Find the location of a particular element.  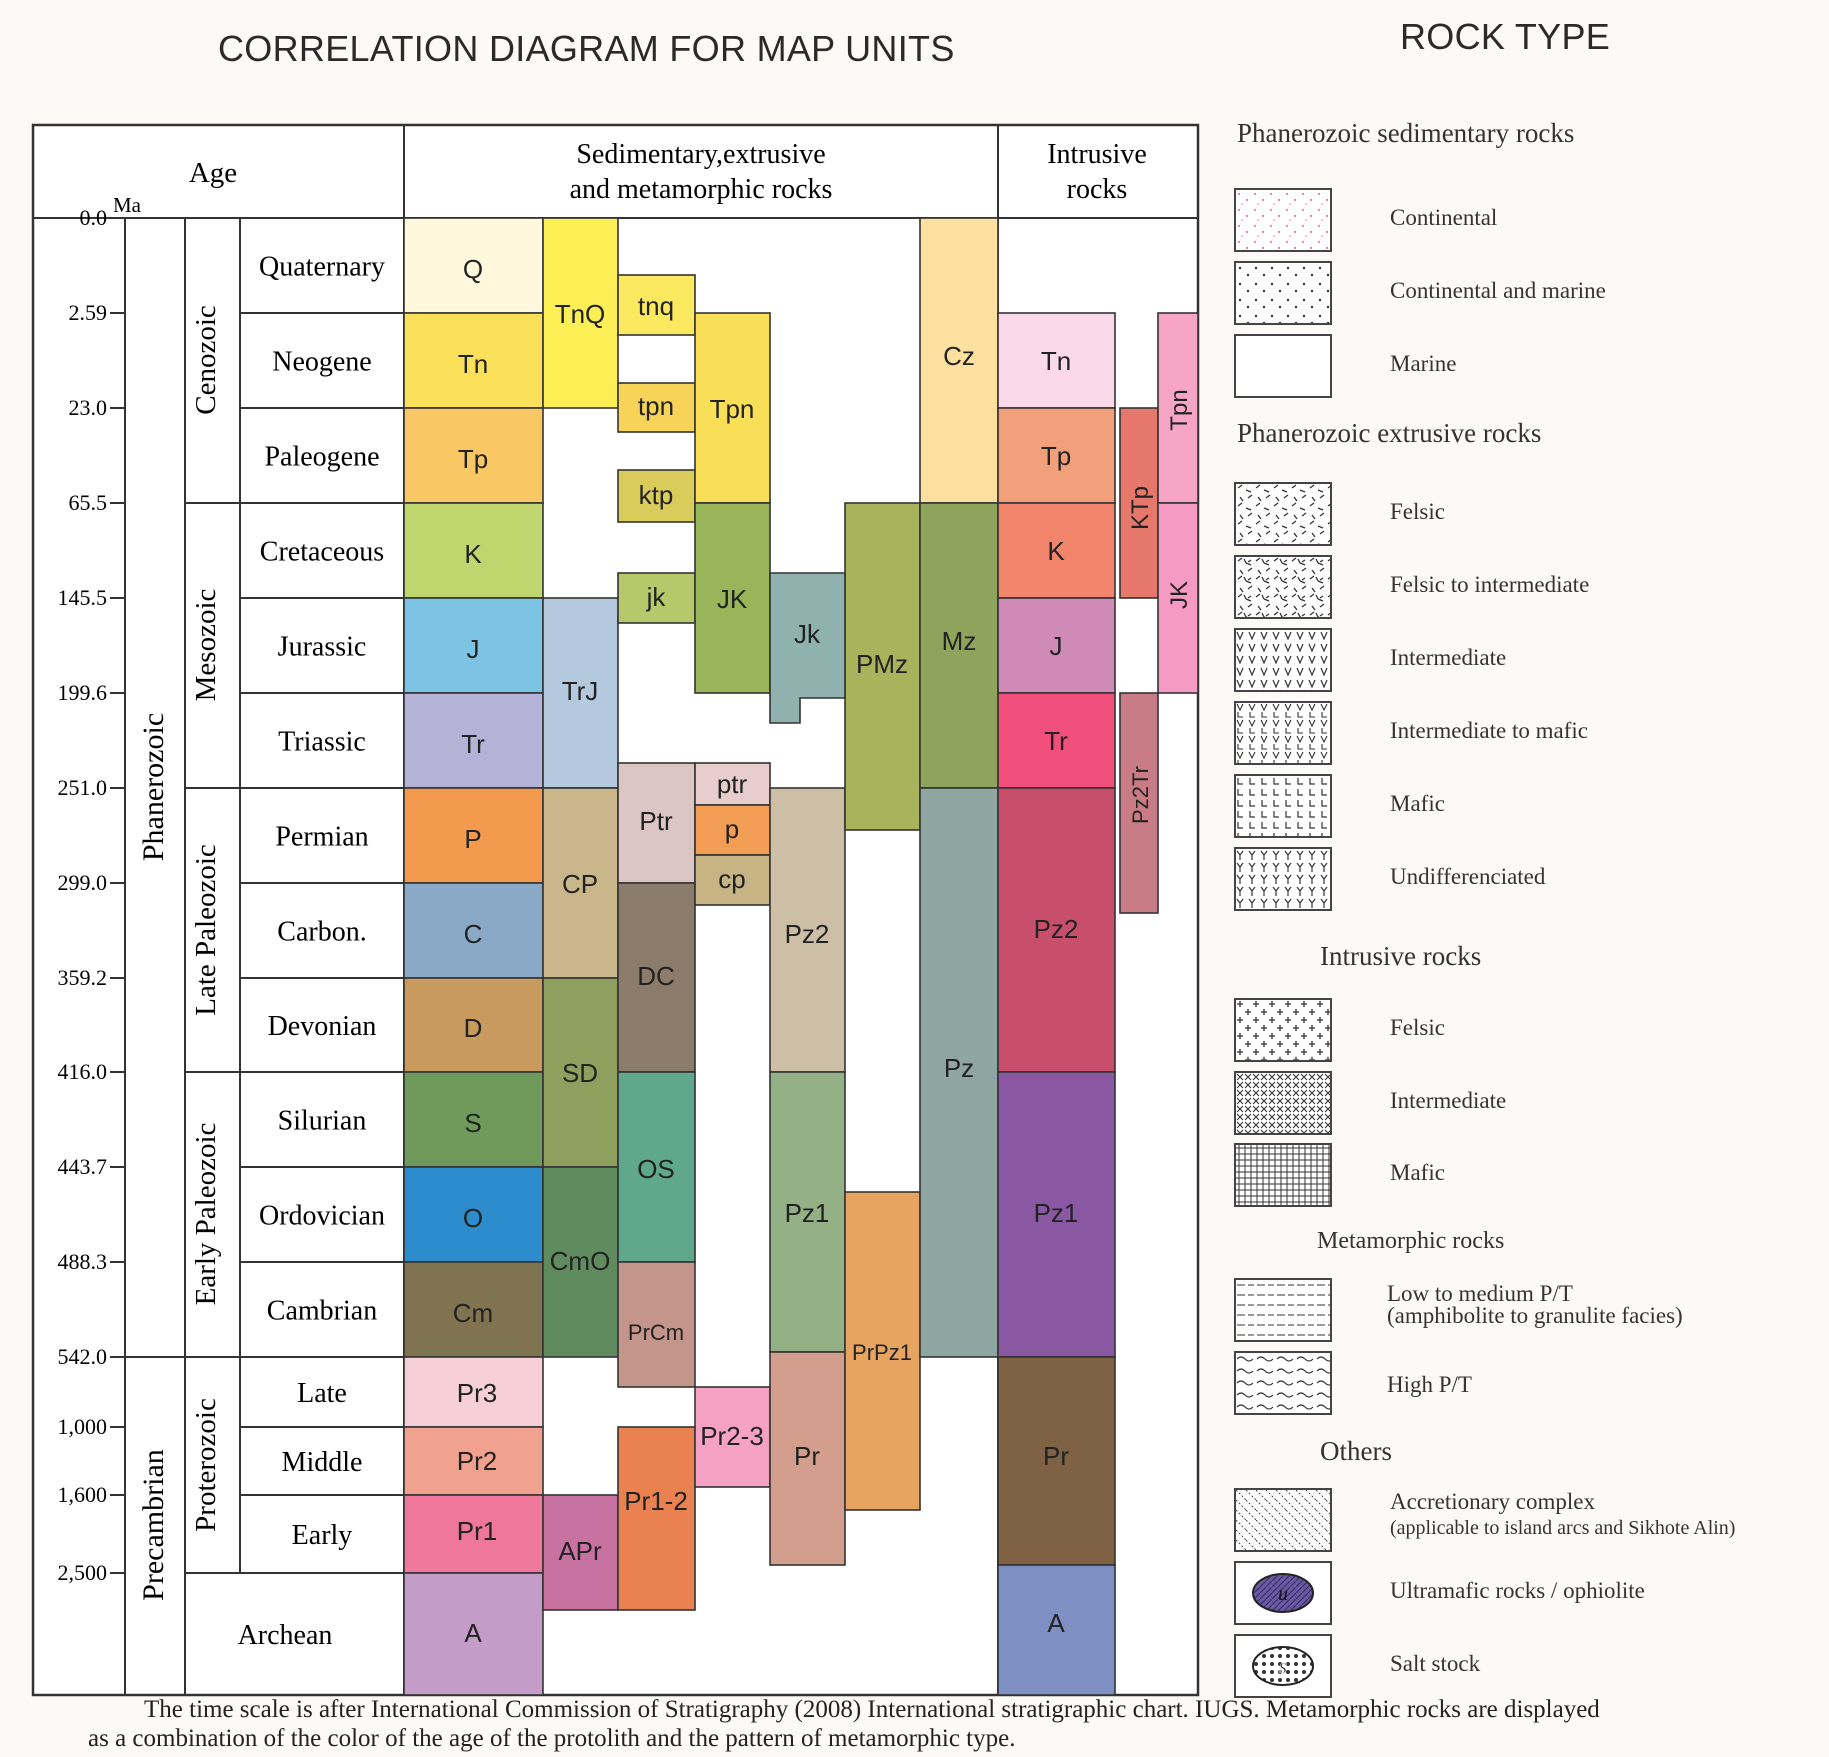

time-tick-label: 1,600 is located at coordinates (83, 1494).